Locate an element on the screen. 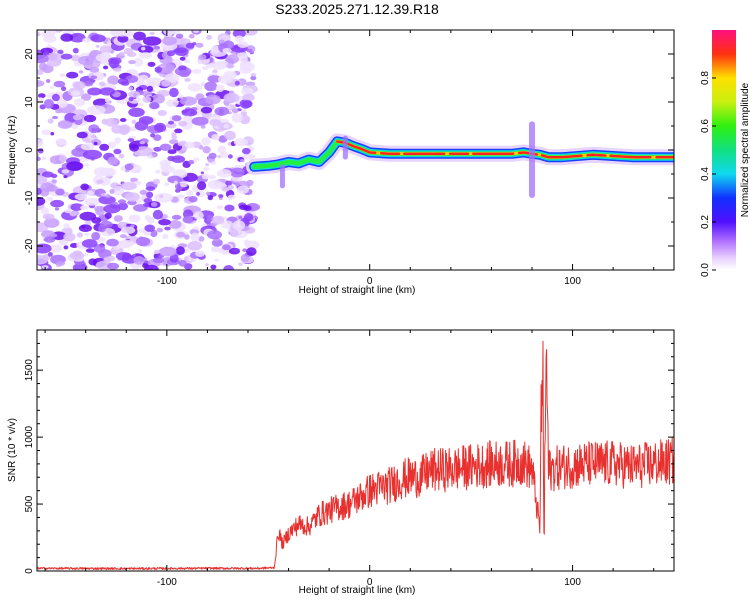 Image resolution: width=750 pixels, height=600 pixels. colorbar-tick-label: 0.8 is located at coordinates (705, 78).